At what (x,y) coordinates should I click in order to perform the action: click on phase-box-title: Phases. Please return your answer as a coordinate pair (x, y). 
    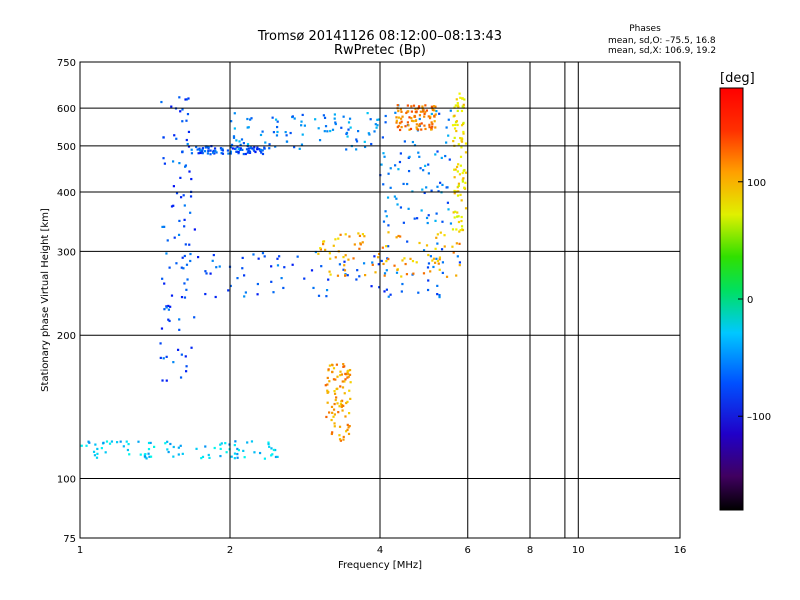
    Looking at the image, I should click on (645, 29).